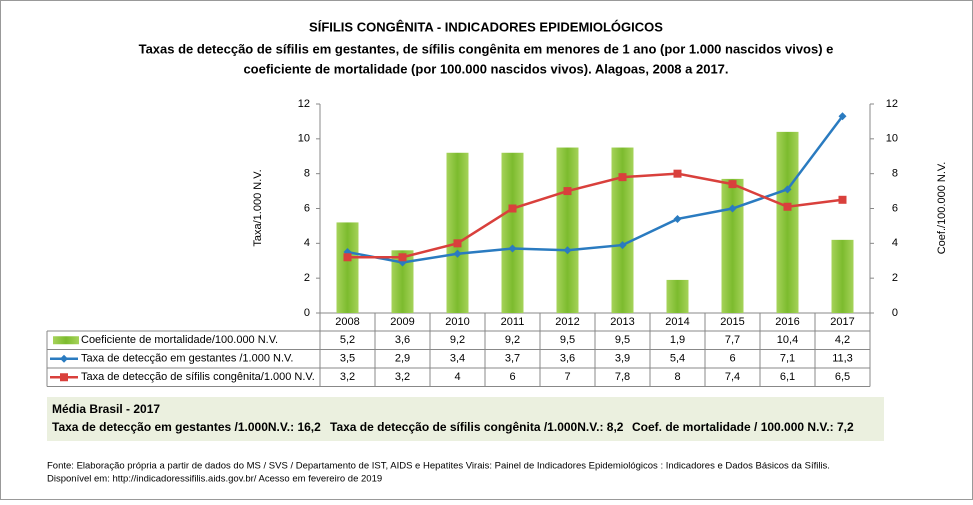 Image resolution: width=973 pixels, height=505 pixels. What do you see at coordinates (179, 340) in the screenshot?
I see `legend-label: Coeficiente de mortalidade/100.000 N.V.` at bounding box center [179, 340].